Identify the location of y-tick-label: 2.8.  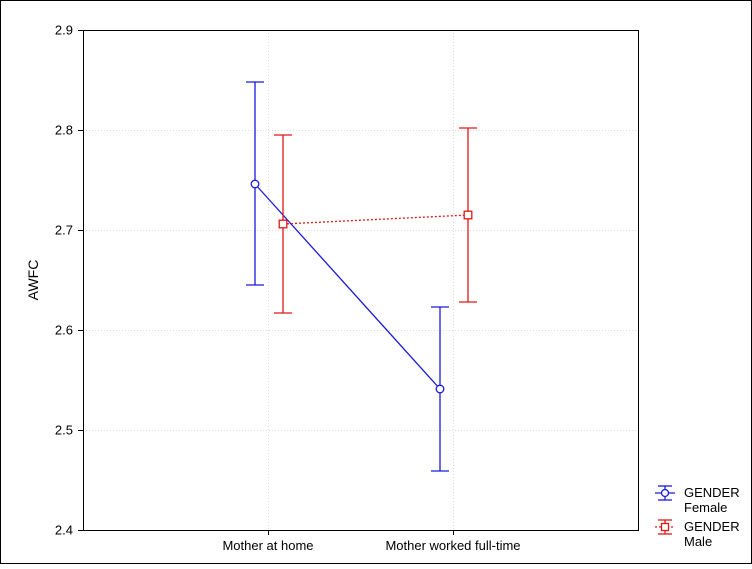
(64, 130).